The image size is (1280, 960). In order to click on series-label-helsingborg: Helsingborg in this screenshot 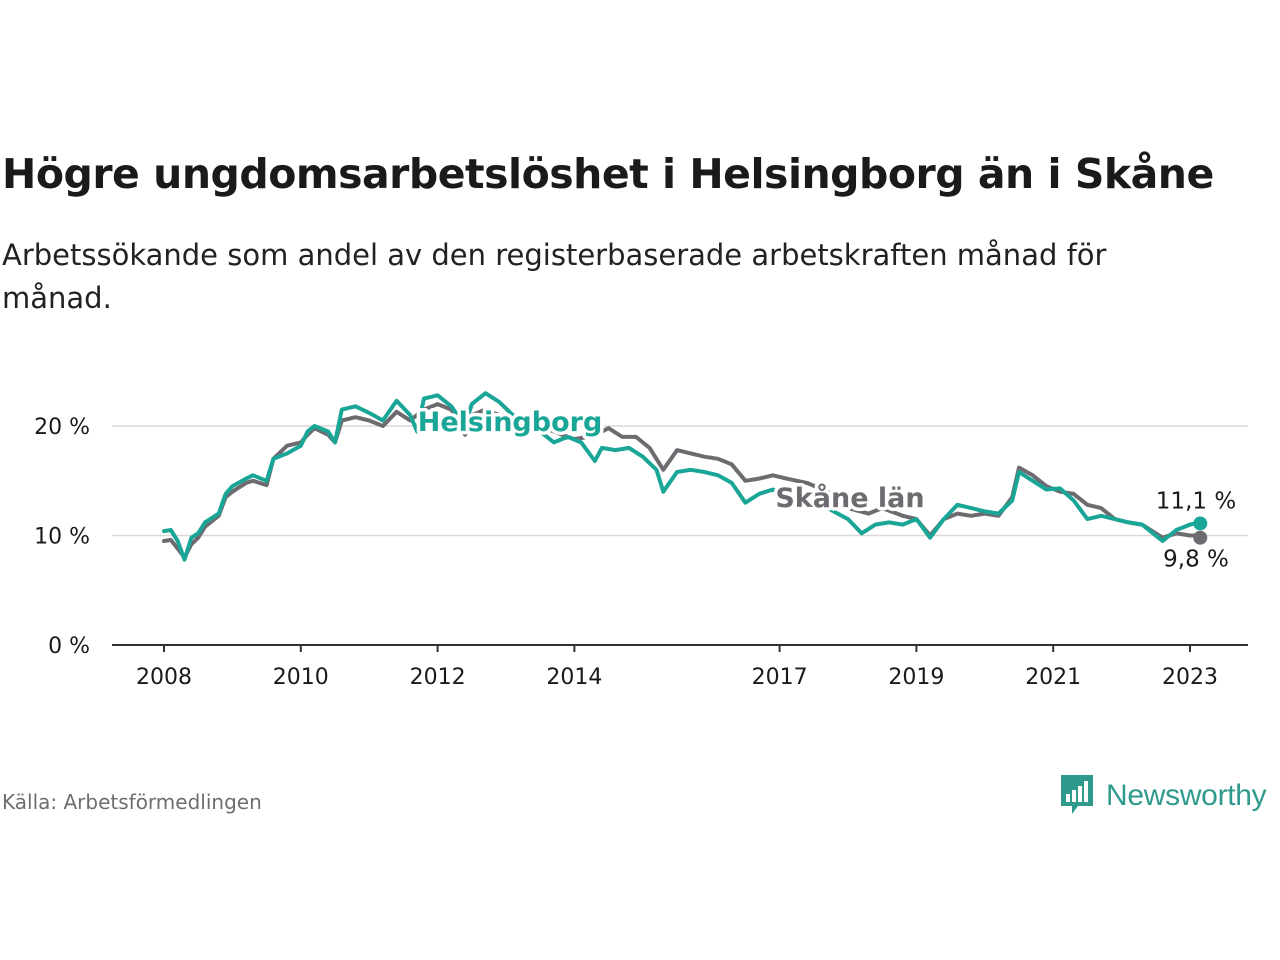, I will do `click(510, 422)`.